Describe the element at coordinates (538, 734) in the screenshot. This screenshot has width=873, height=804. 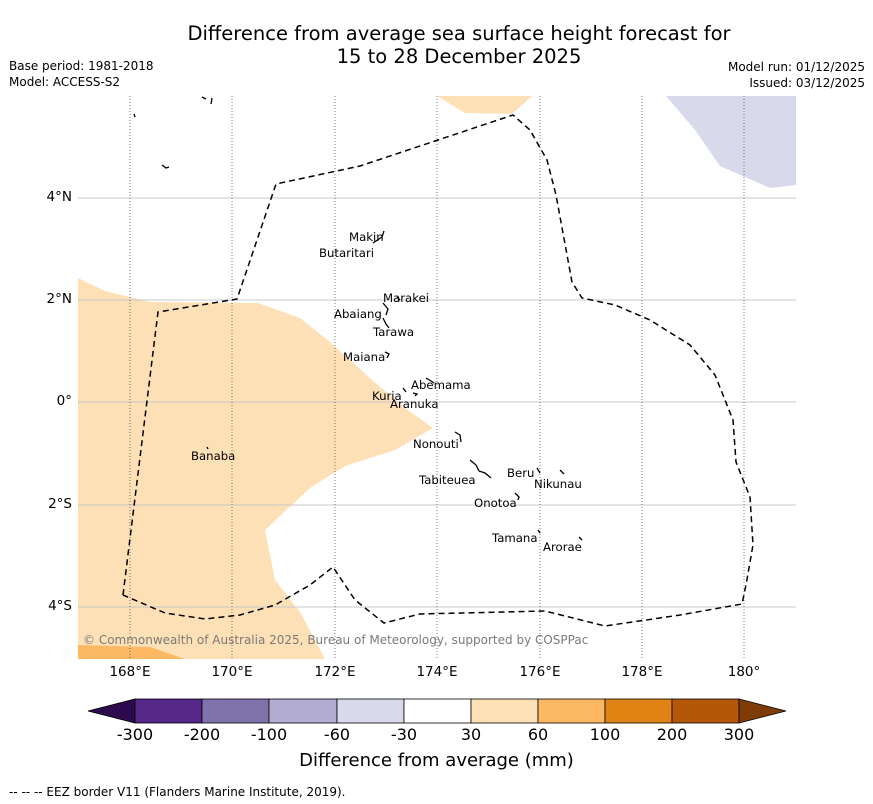
I see `colorbar-tick-60: 60` at that location.